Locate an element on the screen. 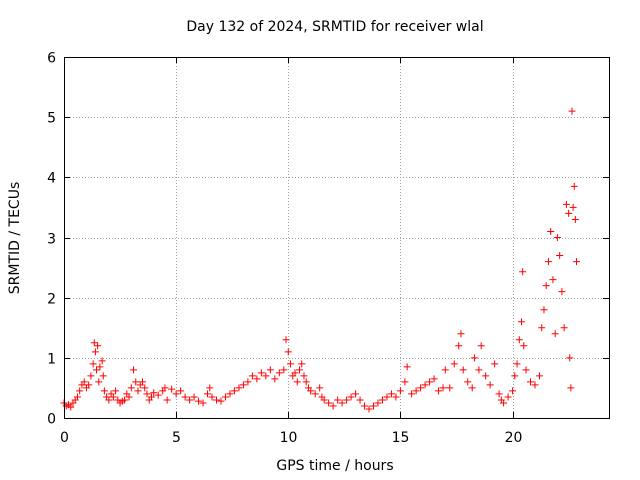  y-tick-label: 1 is located at coordinates (51, 360).